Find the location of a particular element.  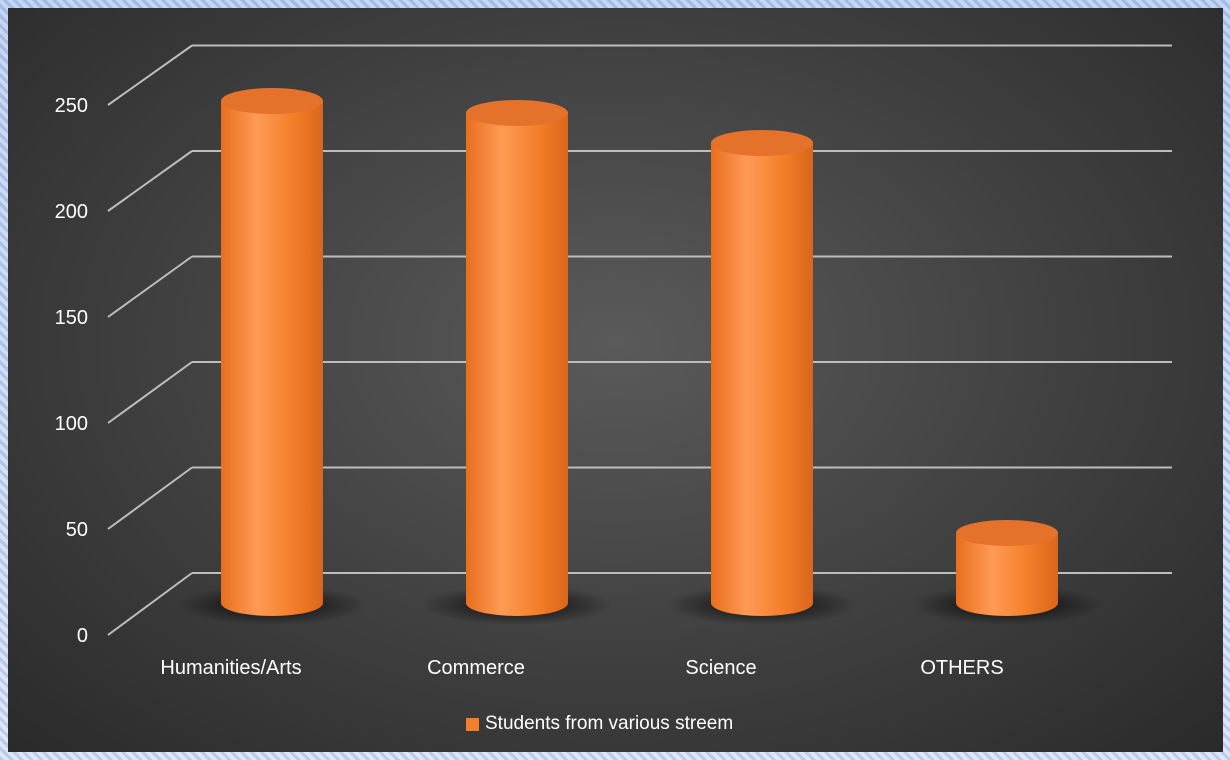

legend-swatch is located at coordinates (472, 724).